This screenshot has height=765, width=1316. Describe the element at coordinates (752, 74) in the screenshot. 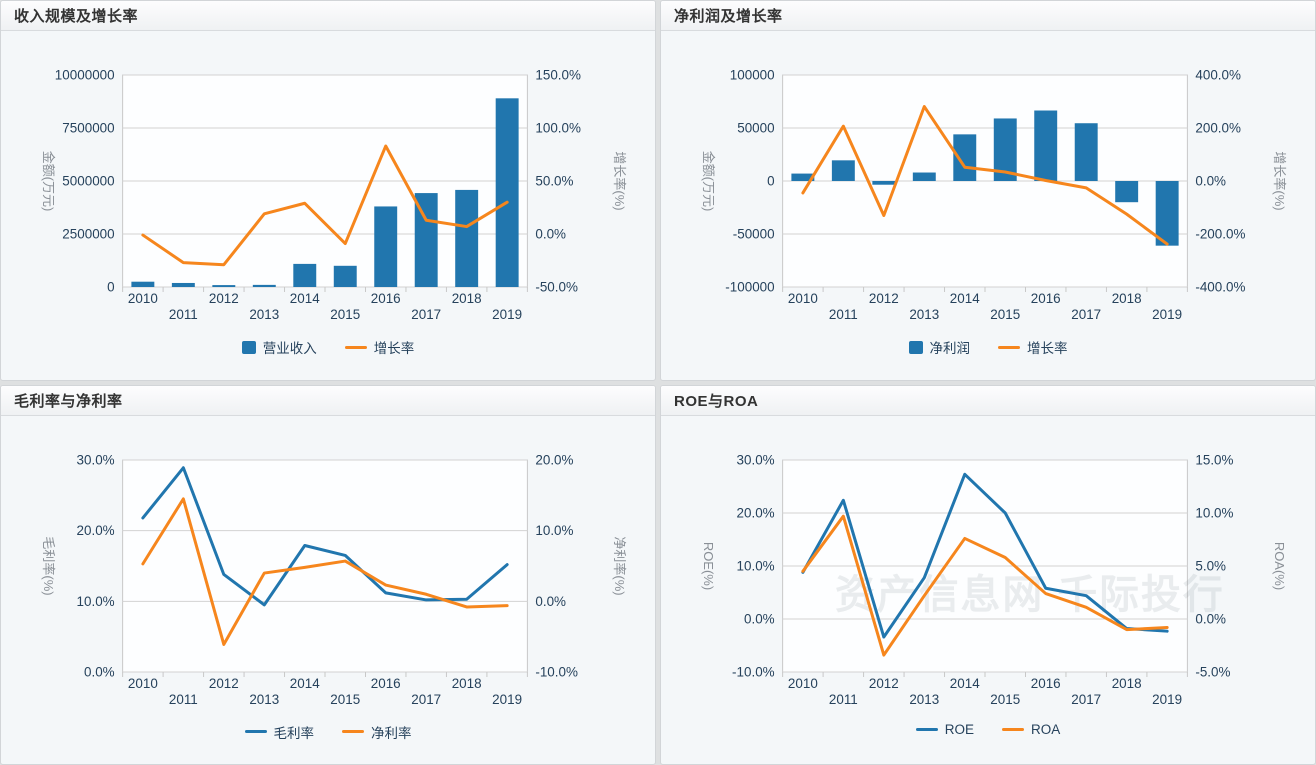

I see `left-axis-tick-label: 100000` at that location.